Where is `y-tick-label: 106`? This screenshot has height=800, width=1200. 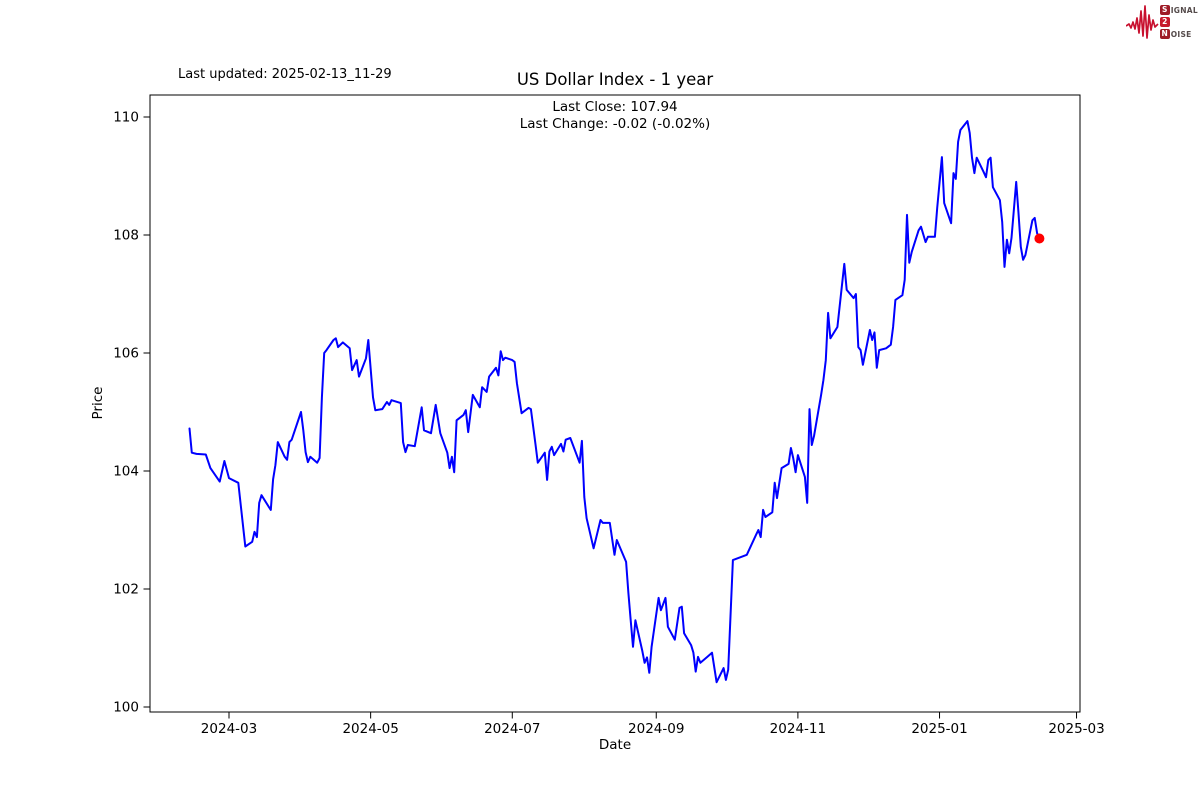
y-tick-label: 106 is located at coordinates (126, 354).